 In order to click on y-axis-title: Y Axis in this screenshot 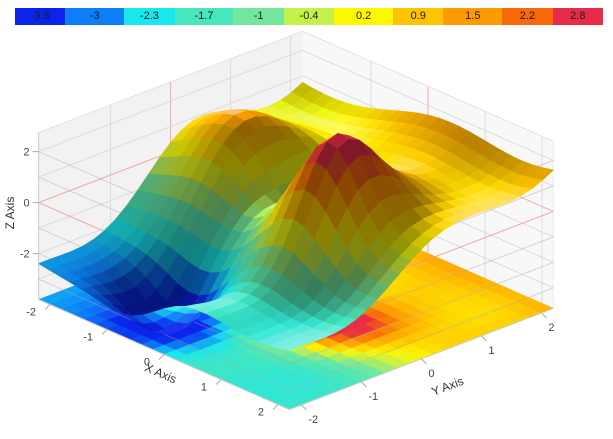, I will do `click(448, 386)`.